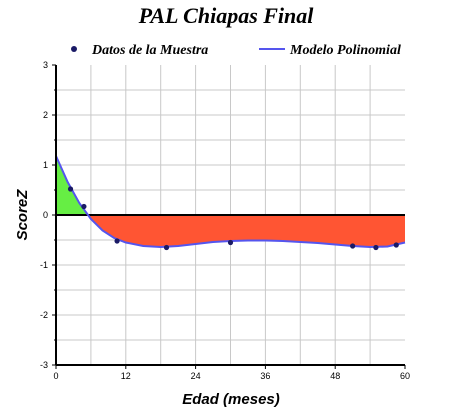 Image resolution: width=450 pixels, height=420 pixels. Describe the element at coordinates (405, 376) in the screenshot. I see `x-tick-label: 60` at that location.